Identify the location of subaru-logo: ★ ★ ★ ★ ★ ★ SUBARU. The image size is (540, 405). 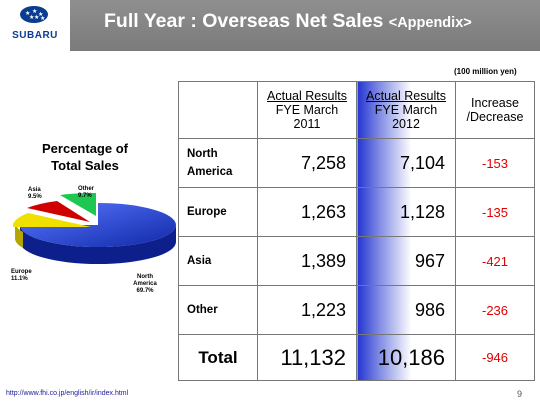
(35, 25).